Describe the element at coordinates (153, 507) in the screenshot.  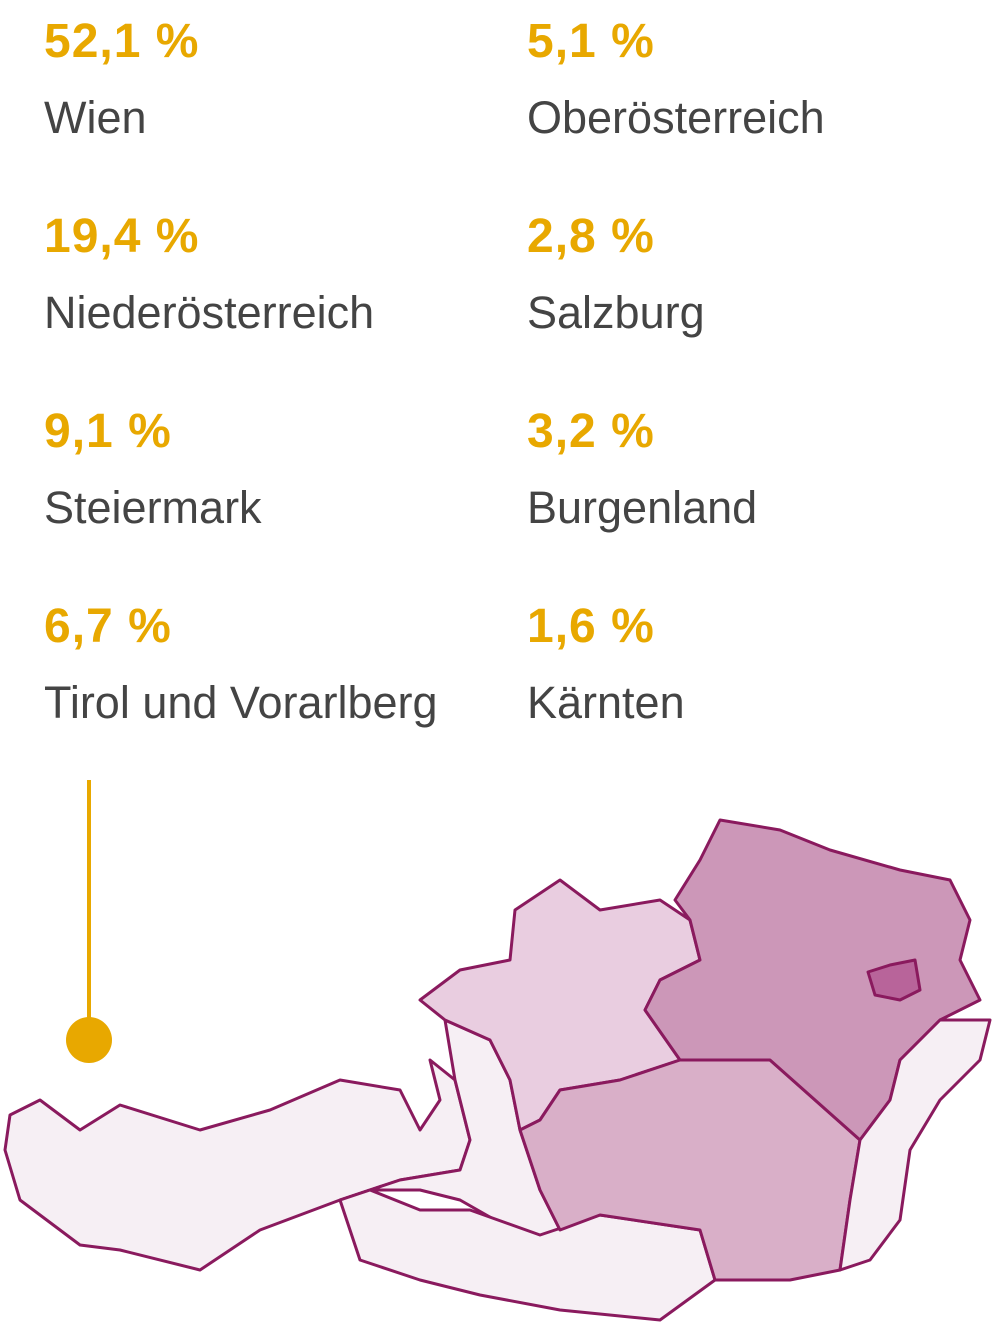
I see `region-name: Steiermark` at that location.